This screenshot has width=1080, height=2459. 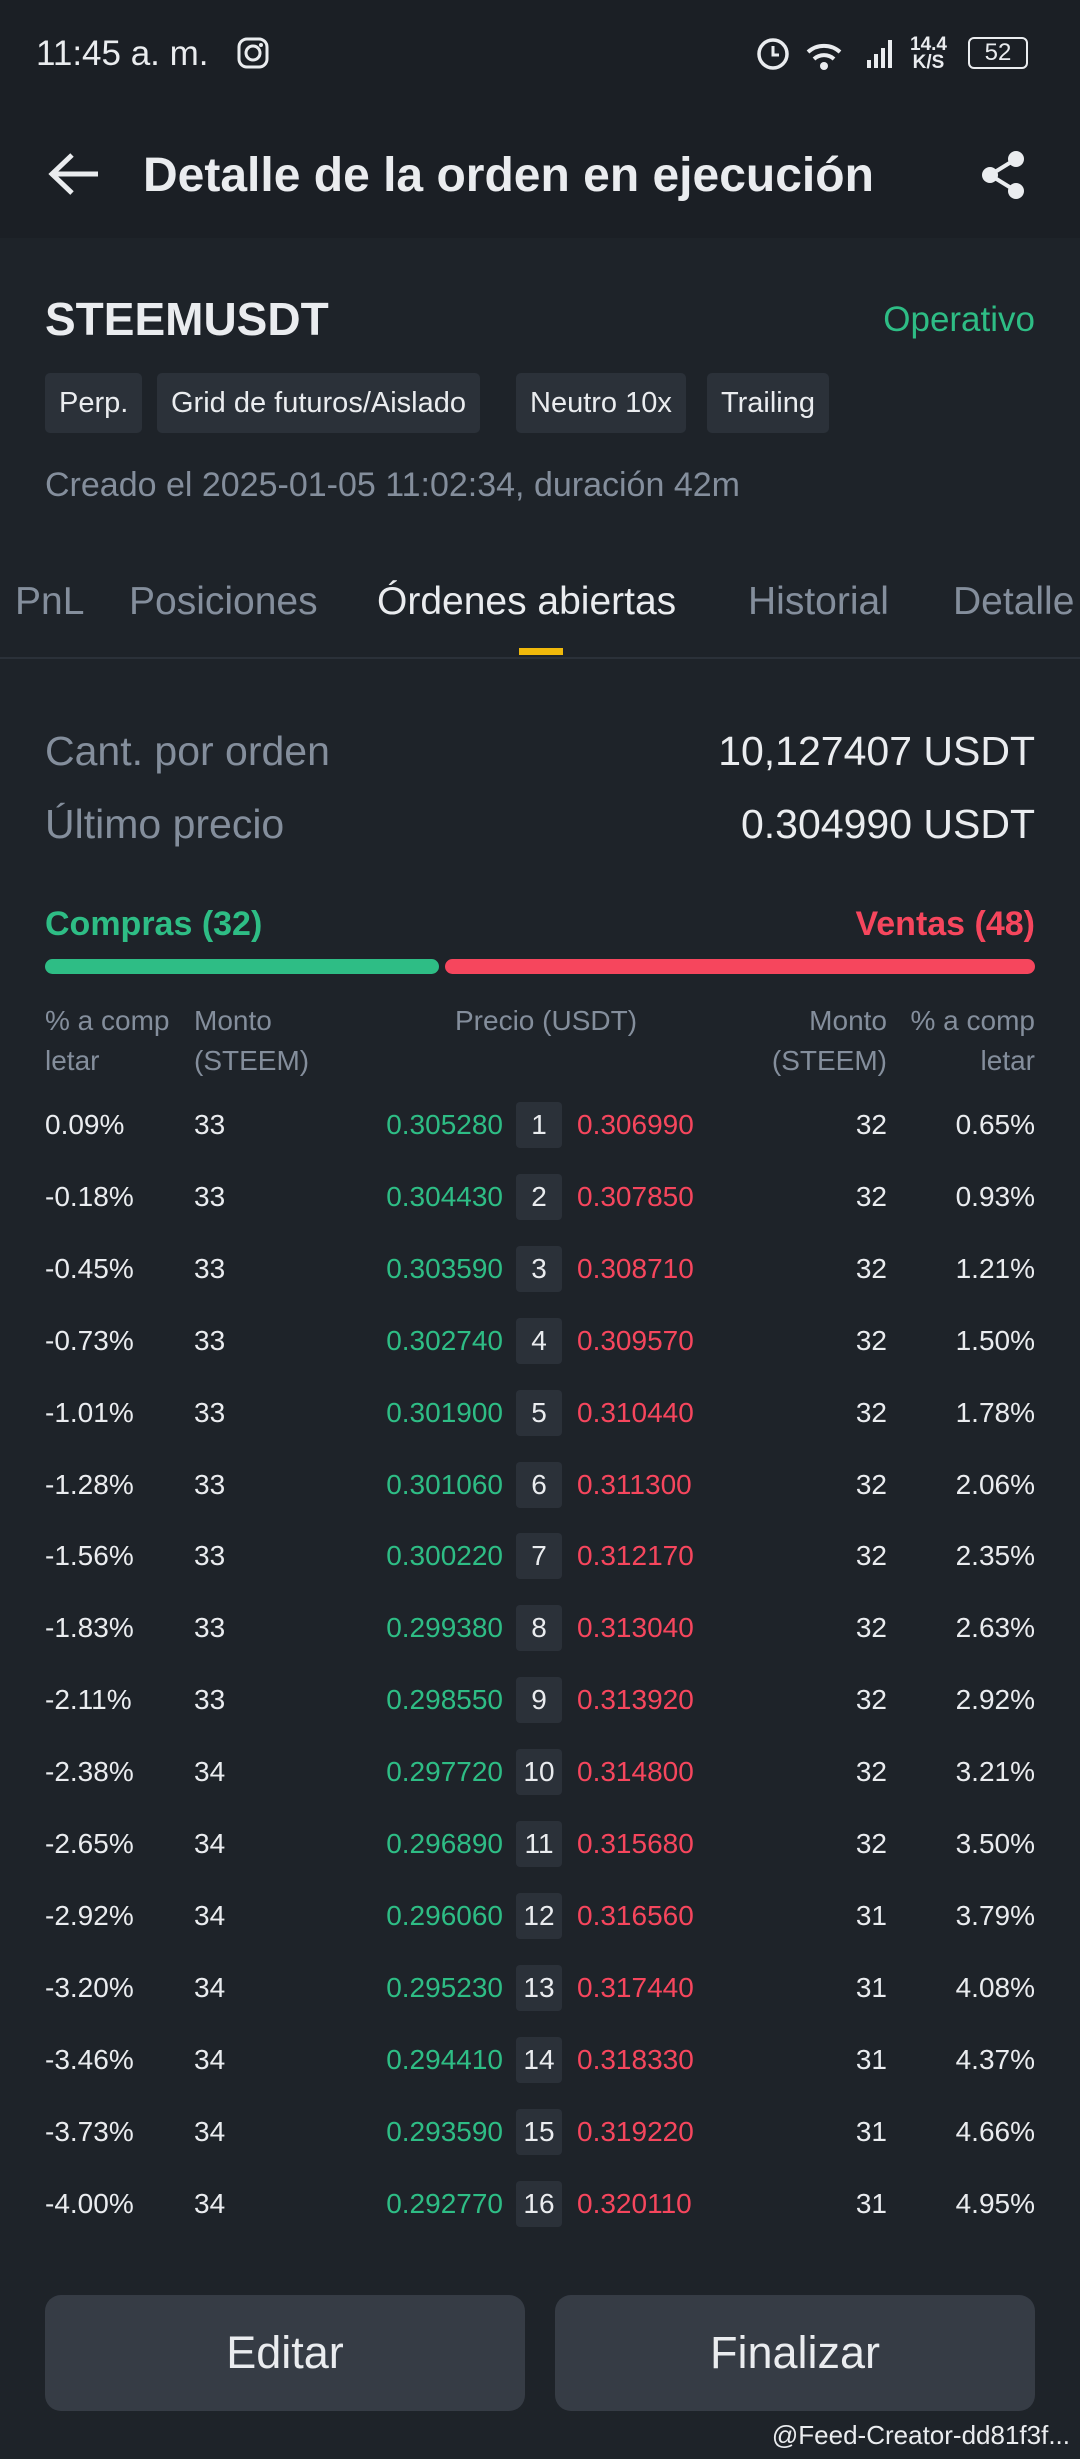 What do you see at coordinates (253, 53) in the screenshot?
I see `instagram-icon` at bounding box center [253, 53].